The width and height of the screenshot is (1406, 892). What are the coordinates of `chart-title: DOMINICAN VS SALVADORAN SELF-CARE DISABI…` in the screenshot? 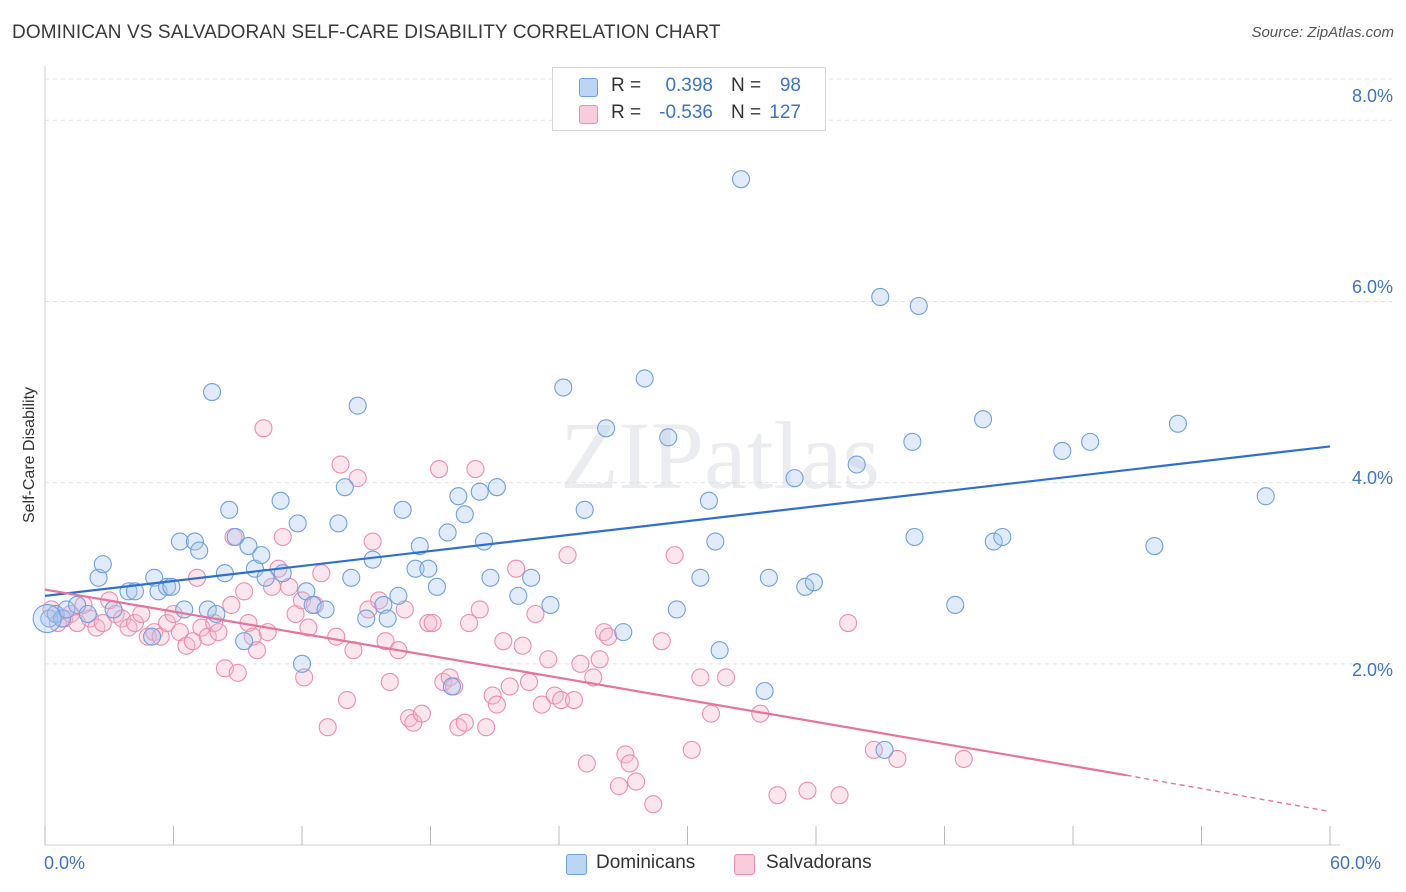 It's located at (366, 32).